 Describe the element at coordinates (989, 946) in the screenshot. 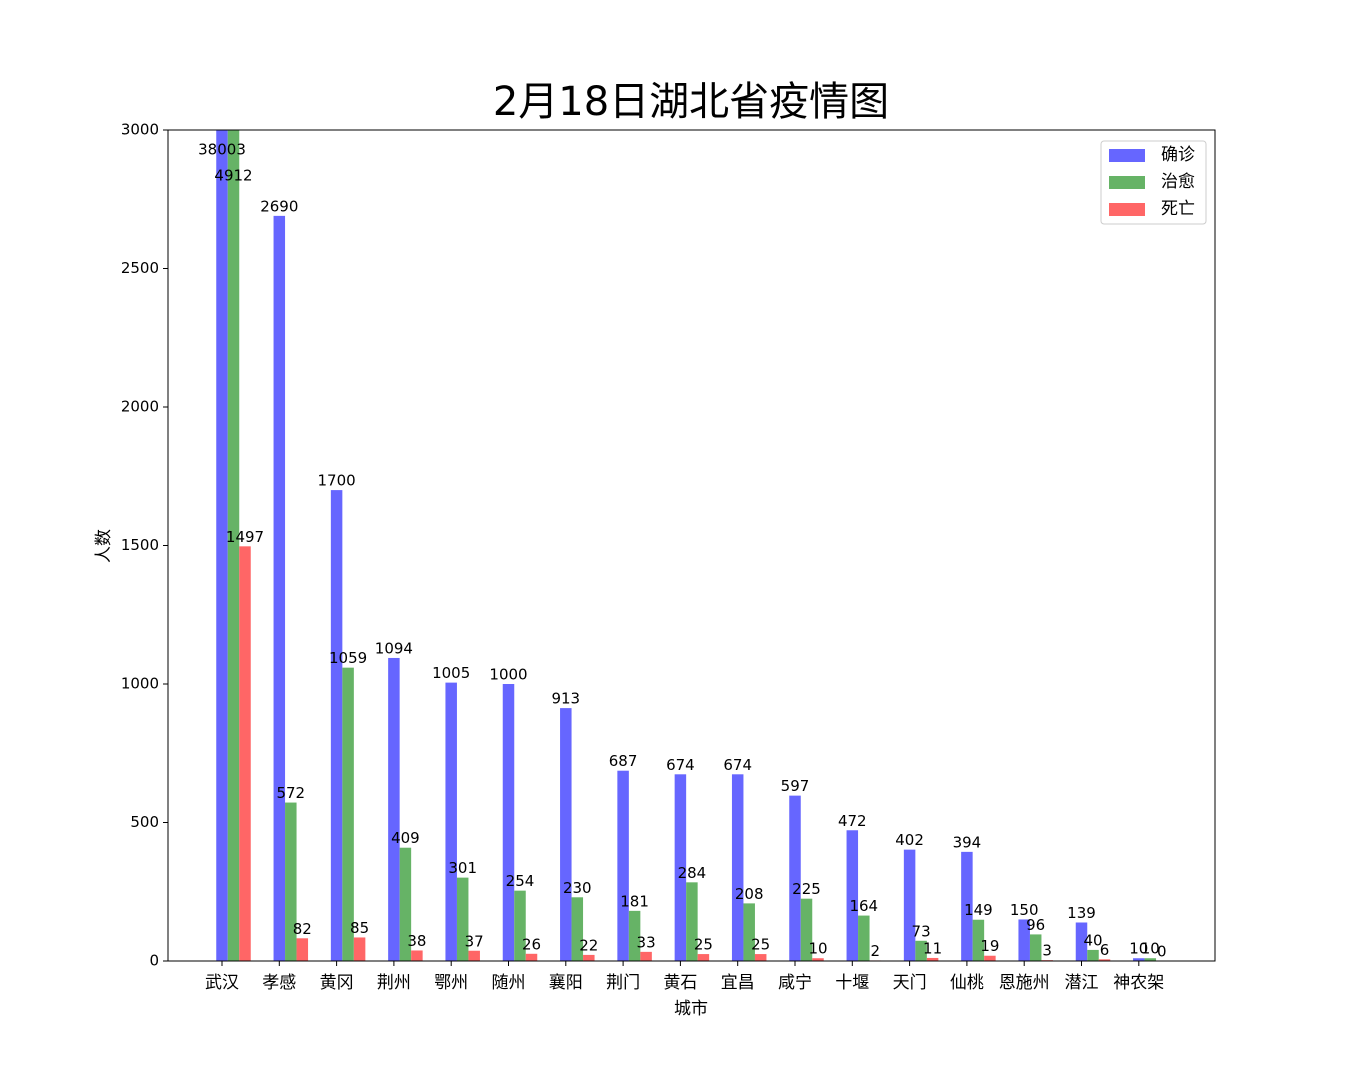

I see `value-label: 19` at that location.